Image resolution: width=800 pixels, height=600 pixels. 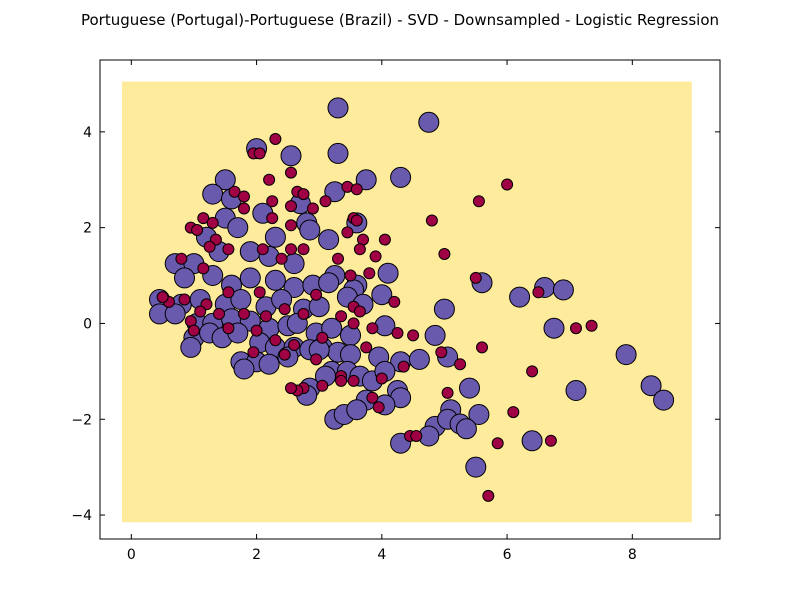 I want to click on x-tick-label: 6, so click(x=507, y=555).